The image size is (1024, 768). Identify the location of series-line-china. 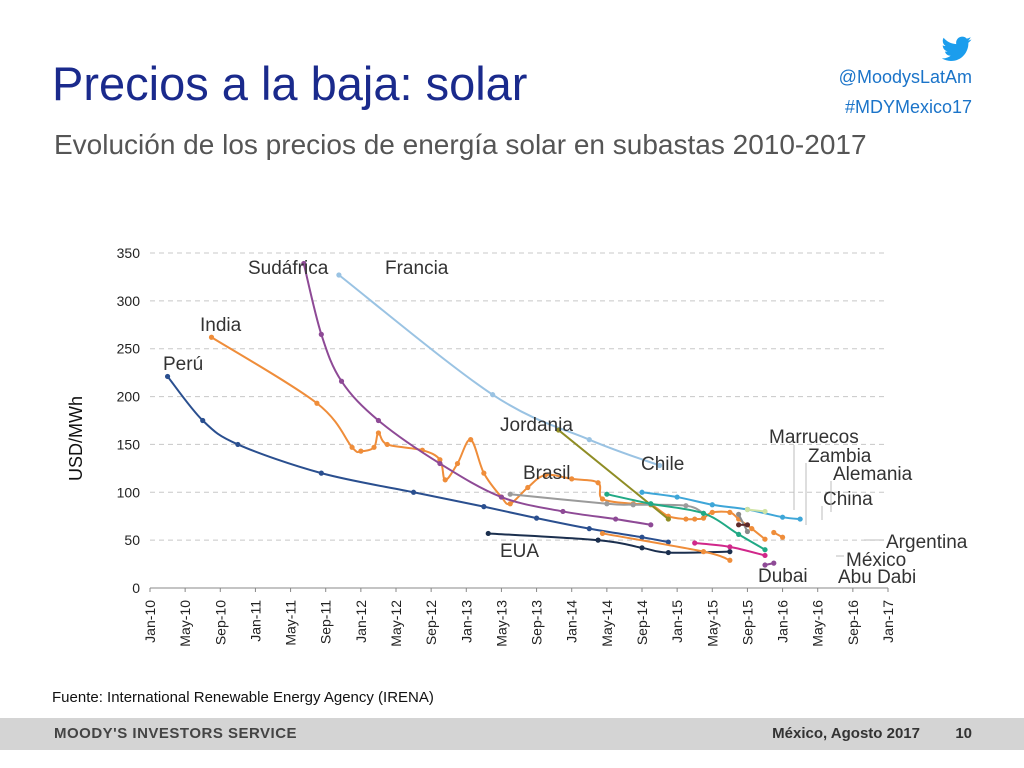
(756, 510).